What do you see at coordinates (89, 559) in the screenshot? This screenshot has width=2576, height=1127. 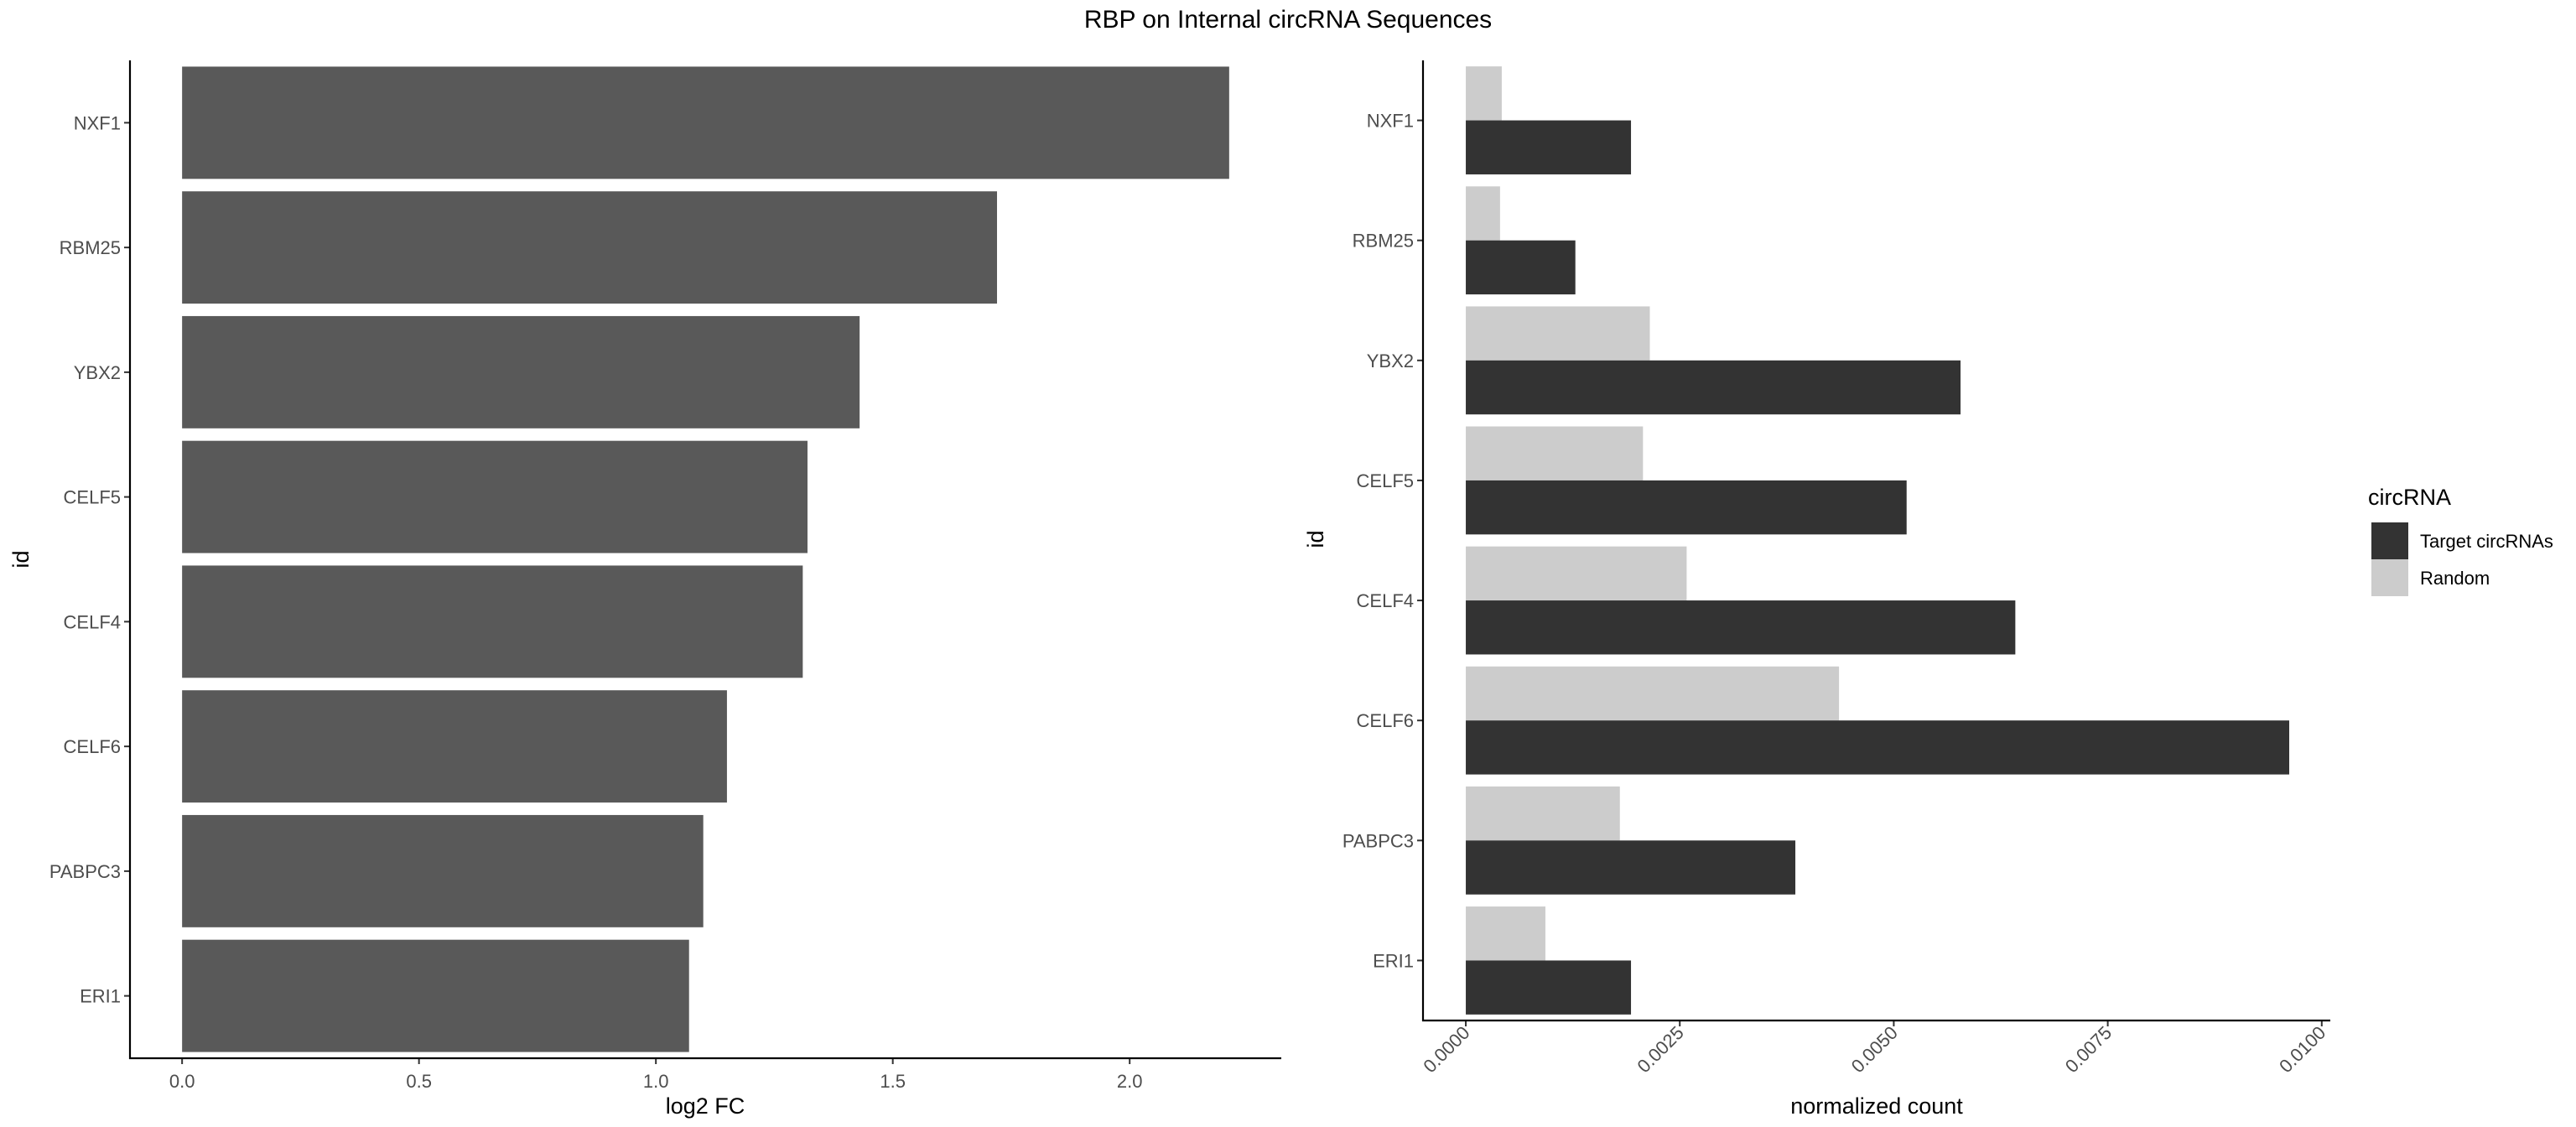 I see `left-y-axis-ticks: NXF1 RBM25 YBX2 CELF5 CELF4 CELF6 PABPC3 ERI1` at bounding box center [89, 559].